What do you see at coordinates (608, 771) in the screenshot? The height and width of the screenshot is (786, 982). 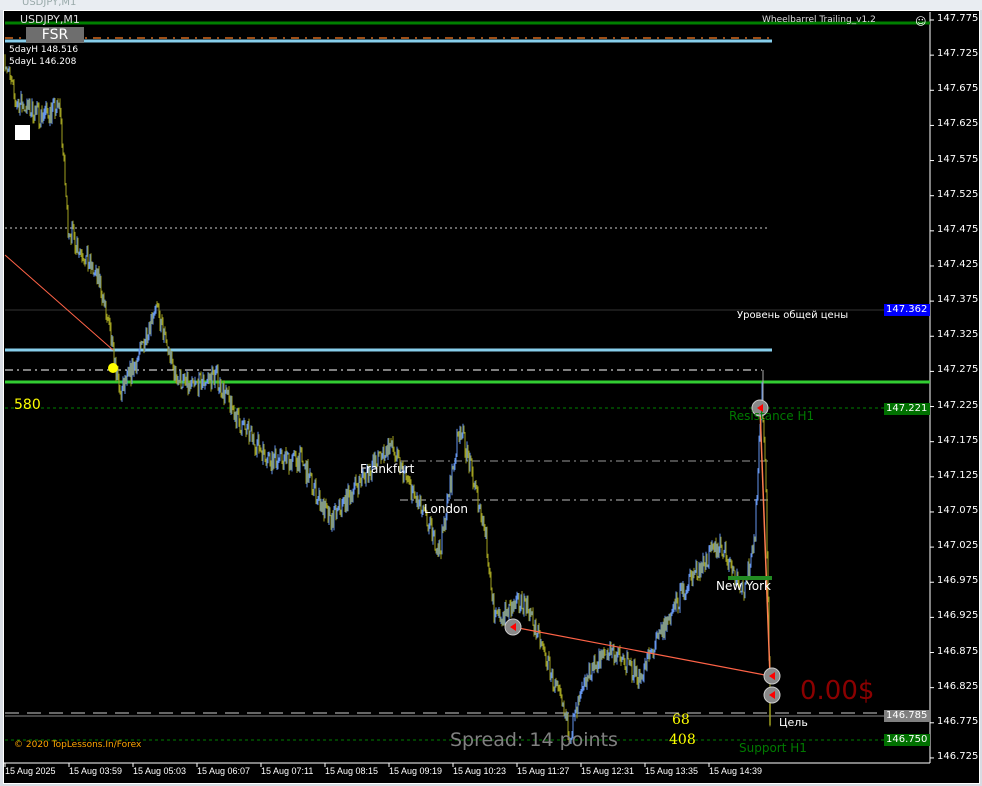 I see `time-tick: 15 Aug 12:31` at bounding box center [608, 771].